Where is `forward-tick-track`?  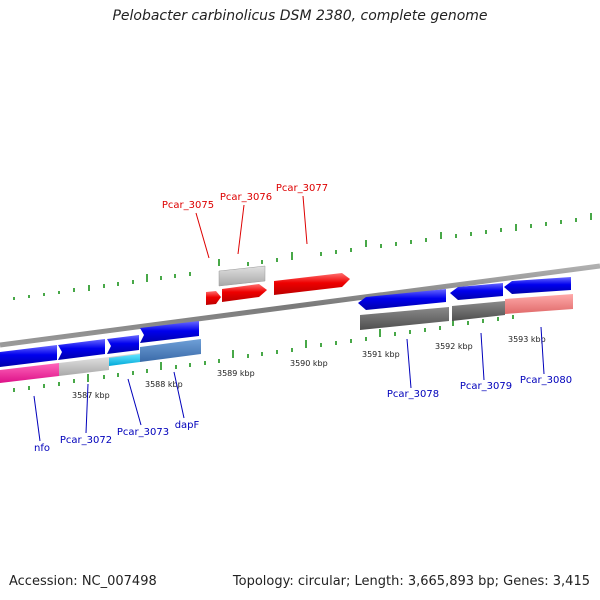 forward-tick-track is located at coordinates (302, 256).